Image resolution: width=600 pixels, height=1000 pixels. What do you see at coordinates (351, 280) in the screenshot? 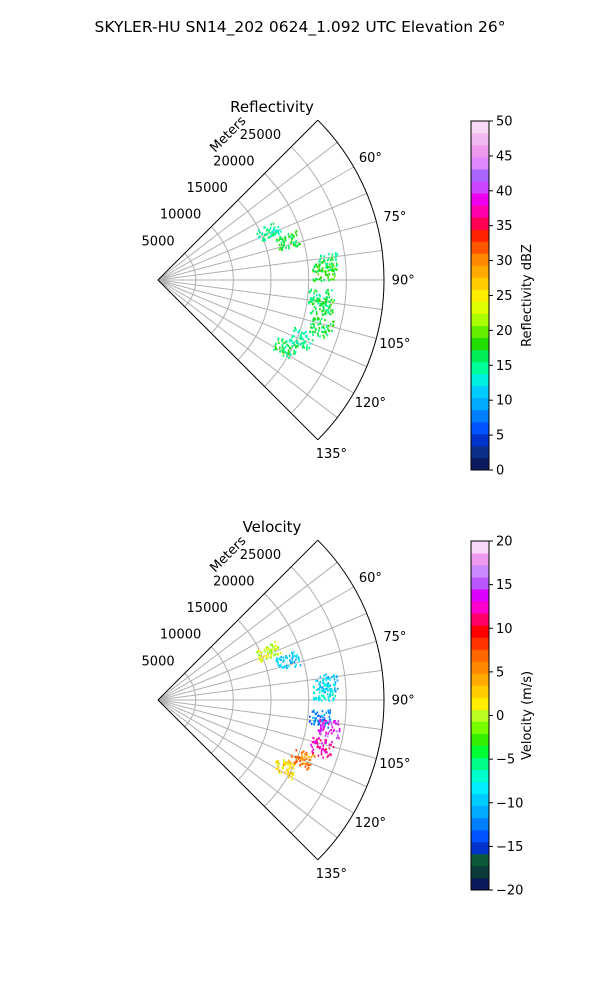
I see `reflectivity-sector-outer-arc` at bounding box center [351, 280].